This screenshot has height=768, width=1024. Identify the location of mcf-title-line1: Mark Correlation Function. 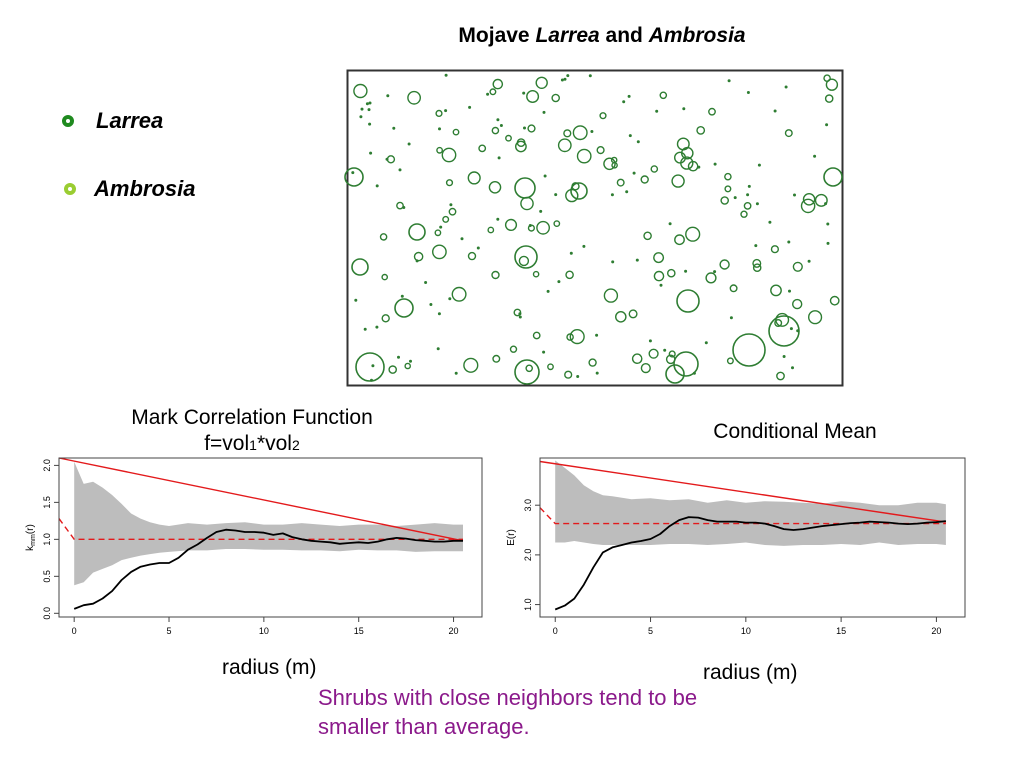
(252, 417).